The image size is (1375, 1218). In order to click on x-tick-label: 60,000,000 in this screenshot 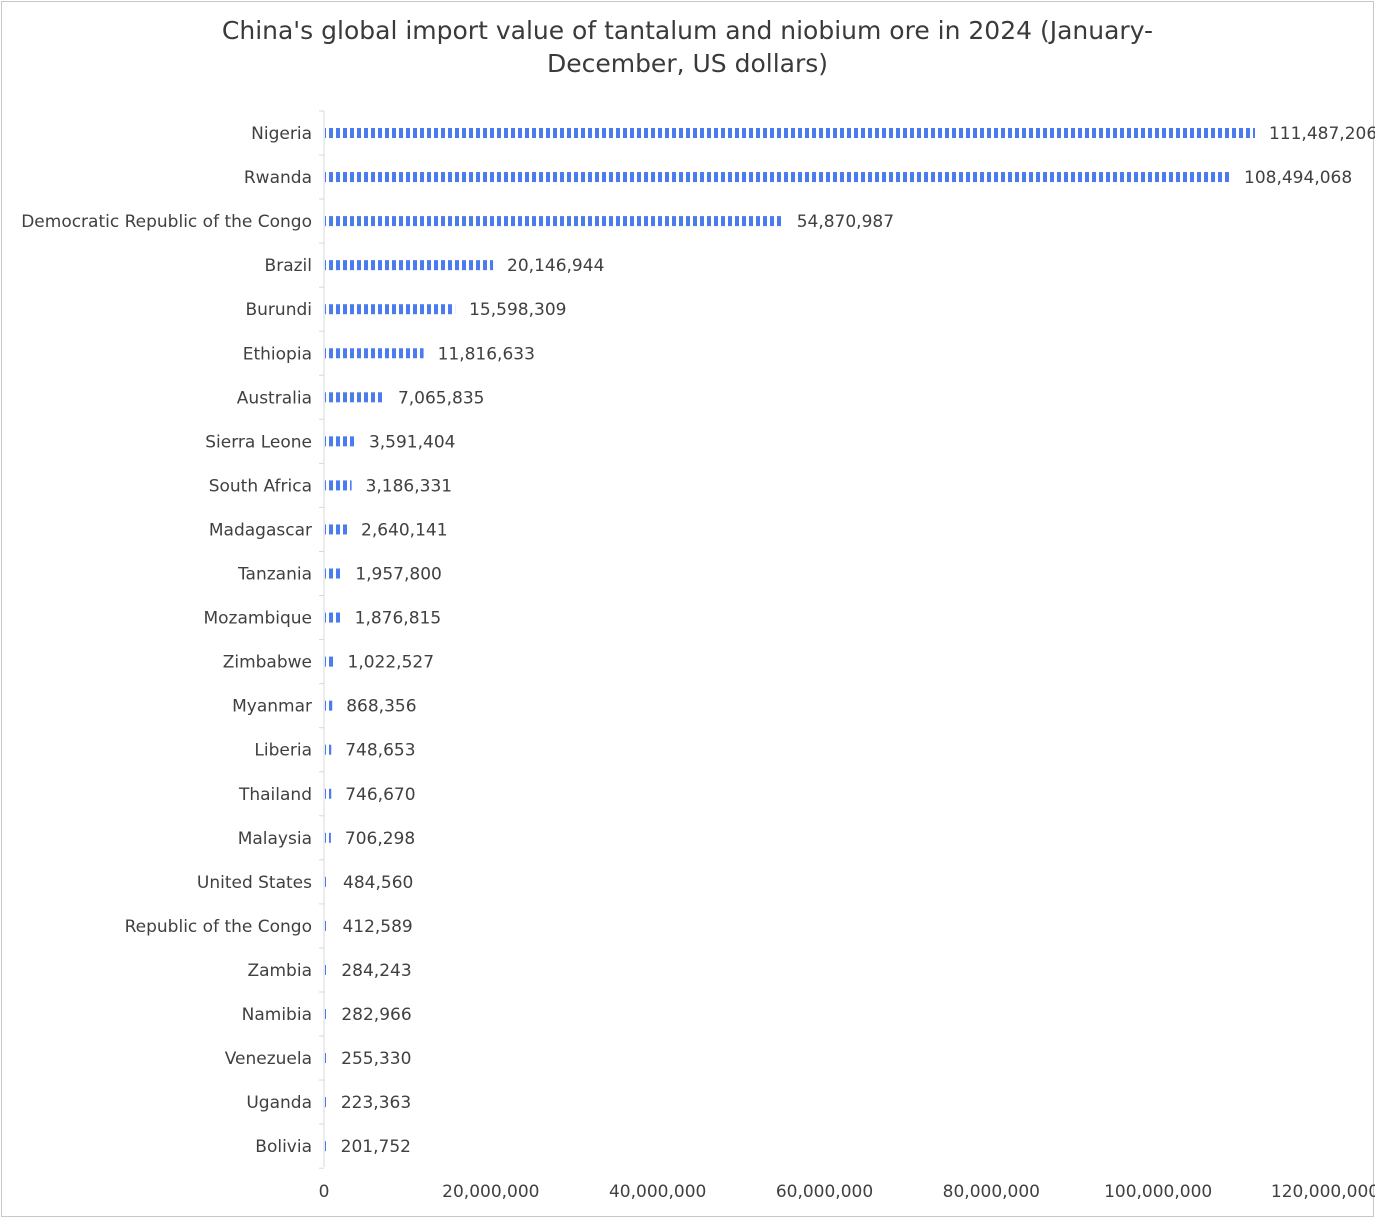, I will do `click(824, 1192)`.